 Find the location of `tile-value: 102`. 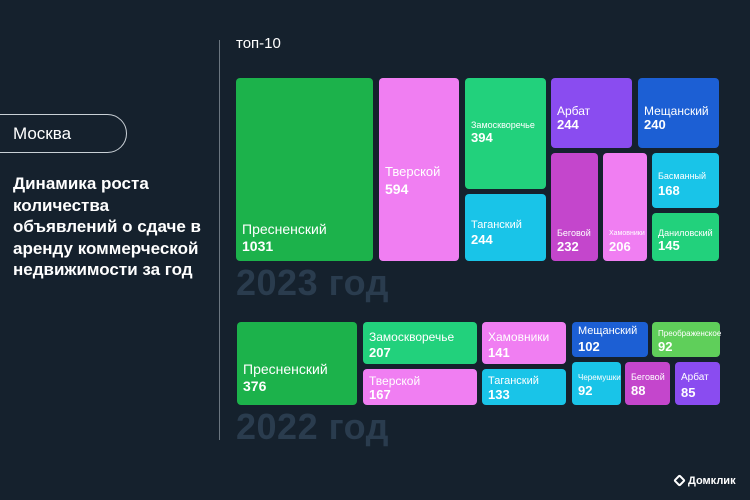

tile-value: 102 is located at coordinates (589, 346).